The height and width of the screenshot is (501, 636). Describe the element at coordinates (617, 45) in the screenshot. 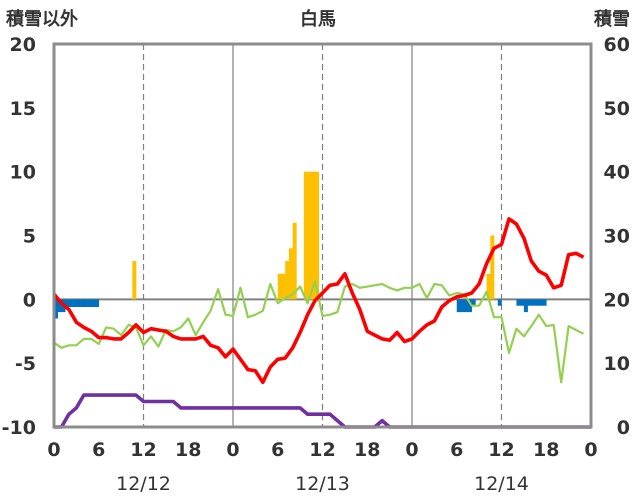

I see `right-tick-label: 60` at that location.